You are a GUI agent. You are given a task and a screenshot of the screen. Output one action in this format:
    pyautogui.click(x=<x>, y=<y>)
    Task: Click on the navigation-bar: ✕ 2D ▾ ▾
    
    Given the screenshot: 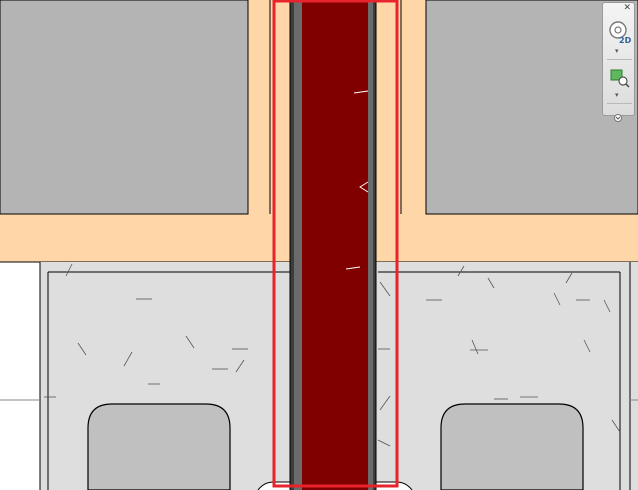 What is the action you would take?
    pyautogui.click(x=618, y=62)
    